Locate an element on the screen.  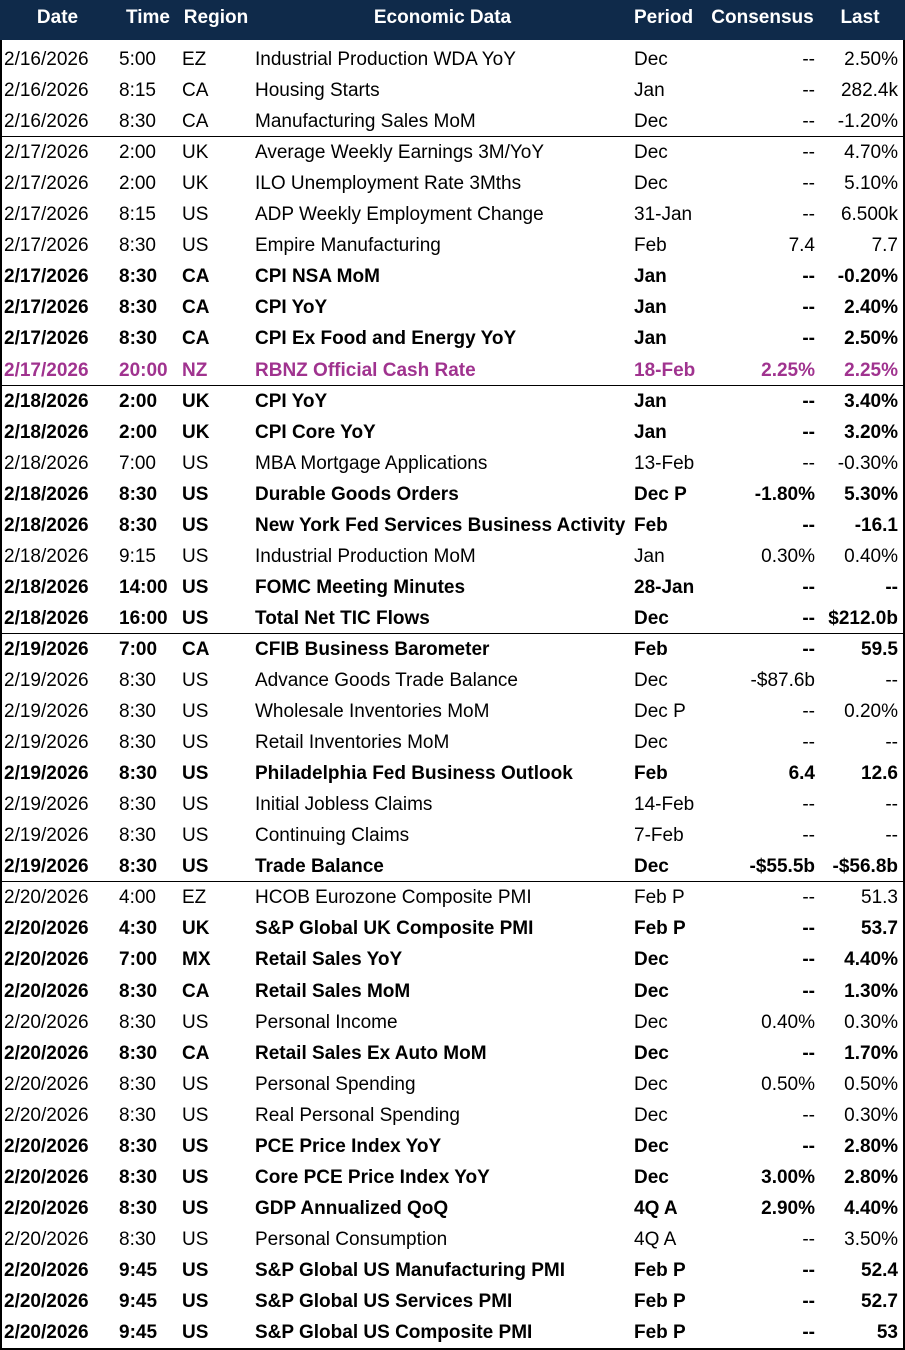
period-cell: Dec P is located at coordinates (660, 494).